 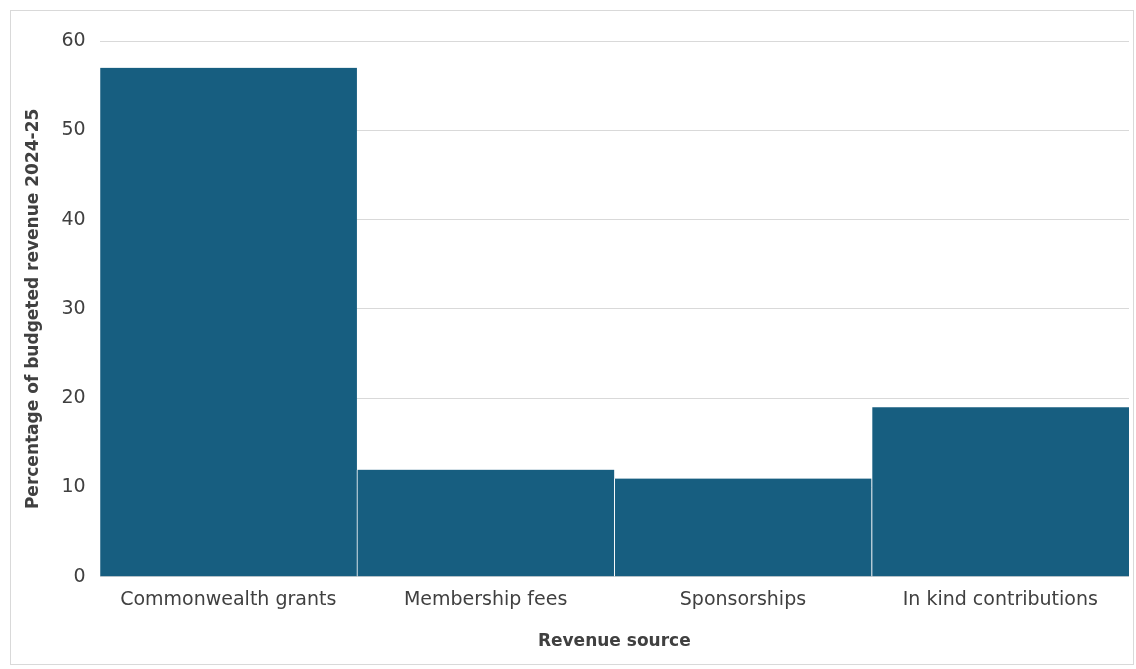 I want to click on y-tick-label: 30, so click(x=73, y=306).